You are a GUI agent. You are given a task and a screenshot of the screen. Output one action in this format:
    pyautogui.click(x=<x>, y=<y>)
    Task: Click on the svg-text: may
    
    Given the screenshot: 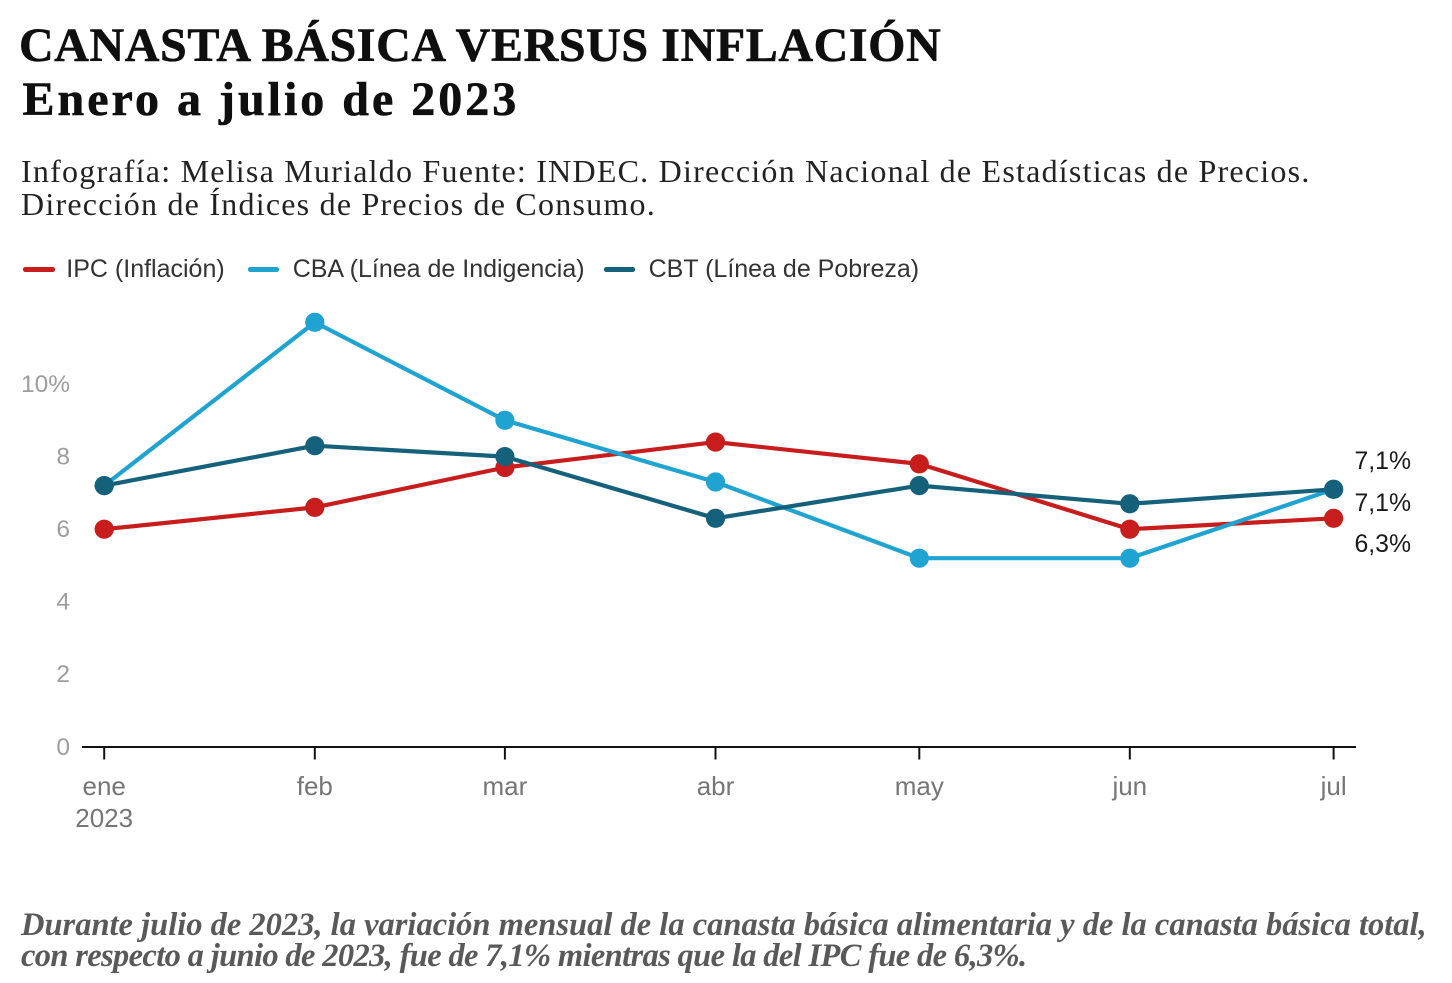 What is the action you would take?
    pyautogui.click(x=919, y=786)
    